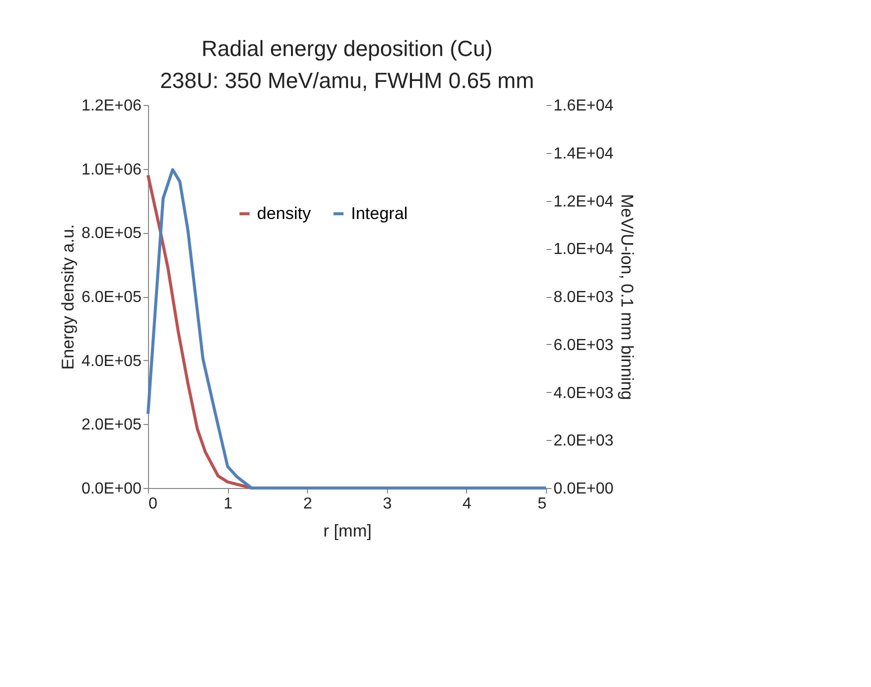 This screenshot has width=871, height=687. What do you see at coordinates (111, 361) in the screenshot?
I see `y-tick-label: 4.0E+05` at bounding box center [111, 361].